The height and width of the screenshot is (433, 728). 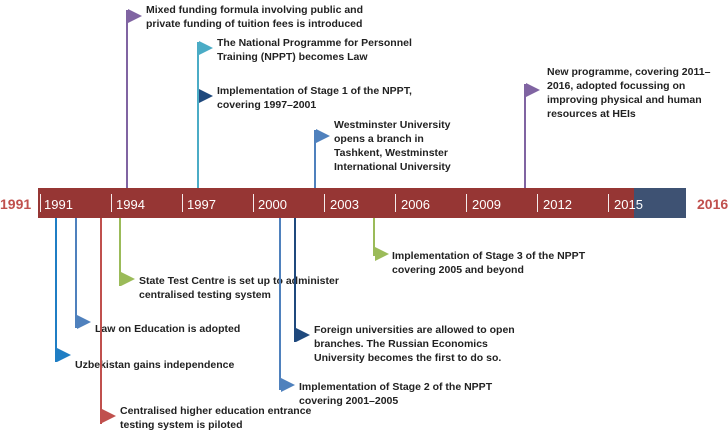 What do you see at coordinates (374, 237) in the screenshot?
I see `event-pole-stage3` at bounding box center [374, 237].